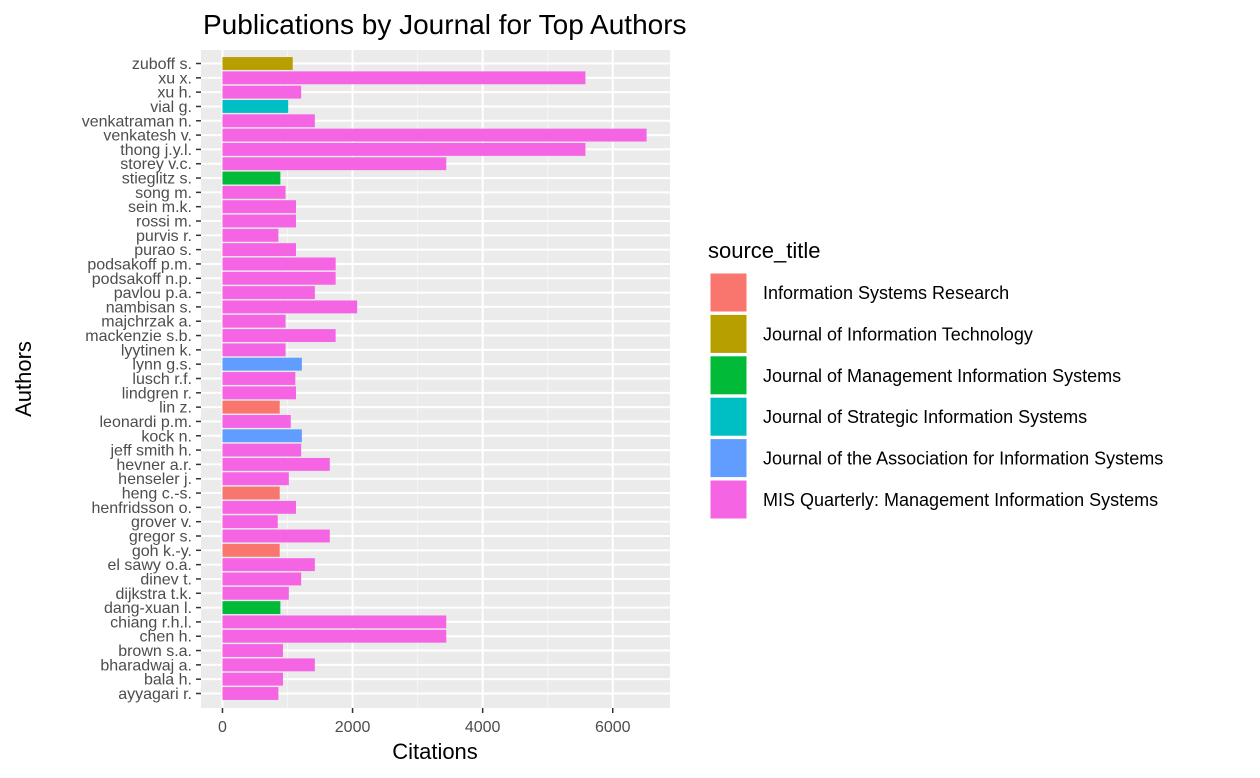  What do you see at coordinates (424, 722) in the screenshot?
I see `x-axis: 0 2000 4000 6000` at bounding box center [424, 722].